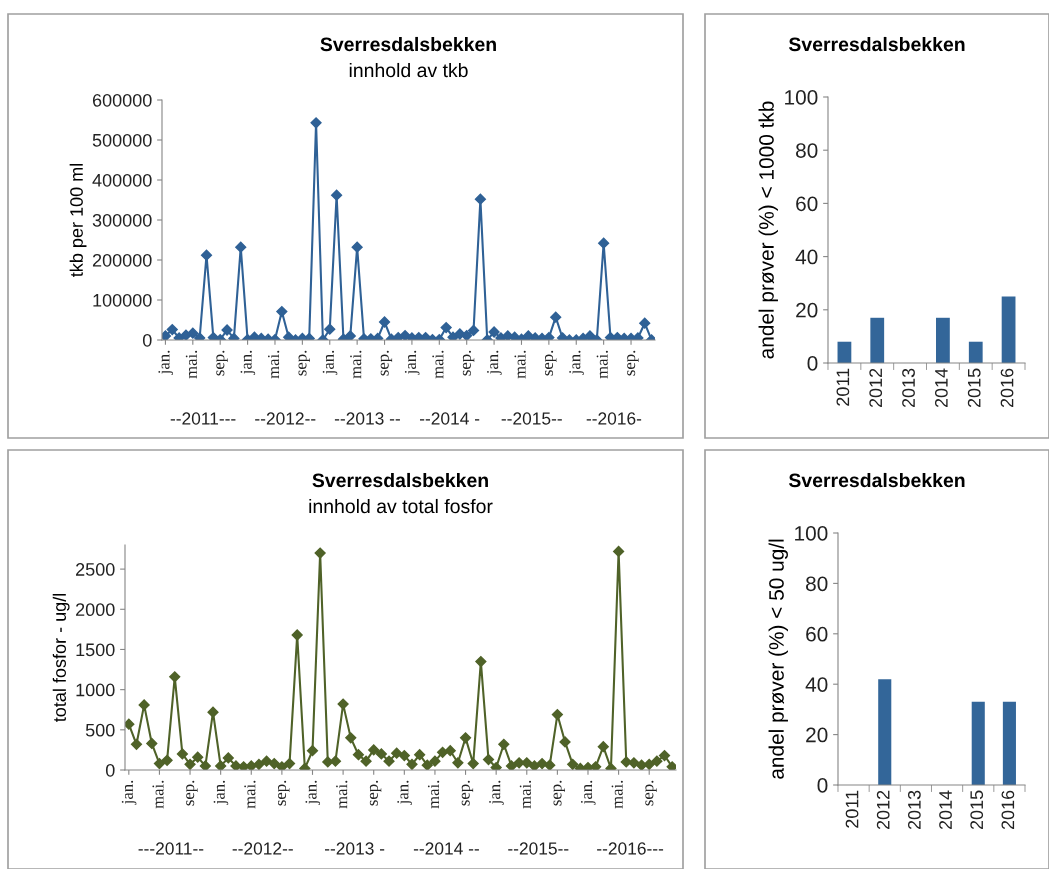 The height and width of the screenshot is (869, 1049). Describe the element at coordinates (446, 848) in the screenshot. I see `text: --2014 --` at that location.